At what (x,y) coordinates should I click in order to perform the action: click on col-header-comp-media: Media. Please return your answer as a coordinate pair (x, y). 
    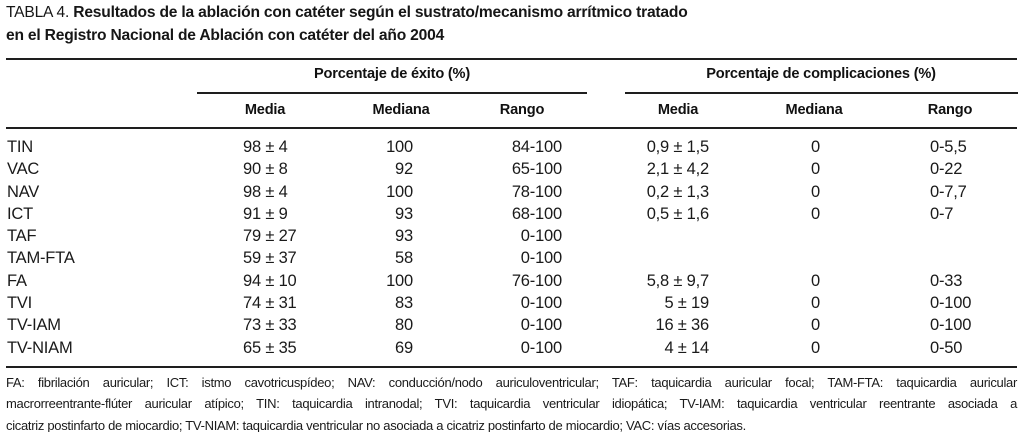
    Looking at the image, I should click on (678, 110).